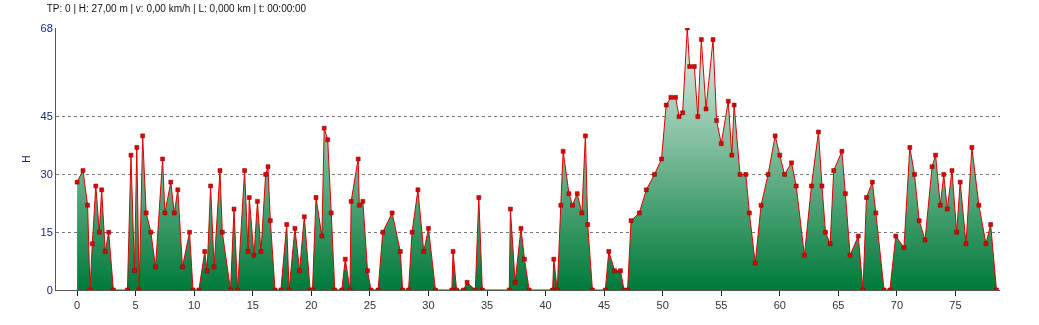  What do you see at coordinates (252, 305) in the screenshot?
I see `x-tick-label: 15` at bounding box center [252, 305].